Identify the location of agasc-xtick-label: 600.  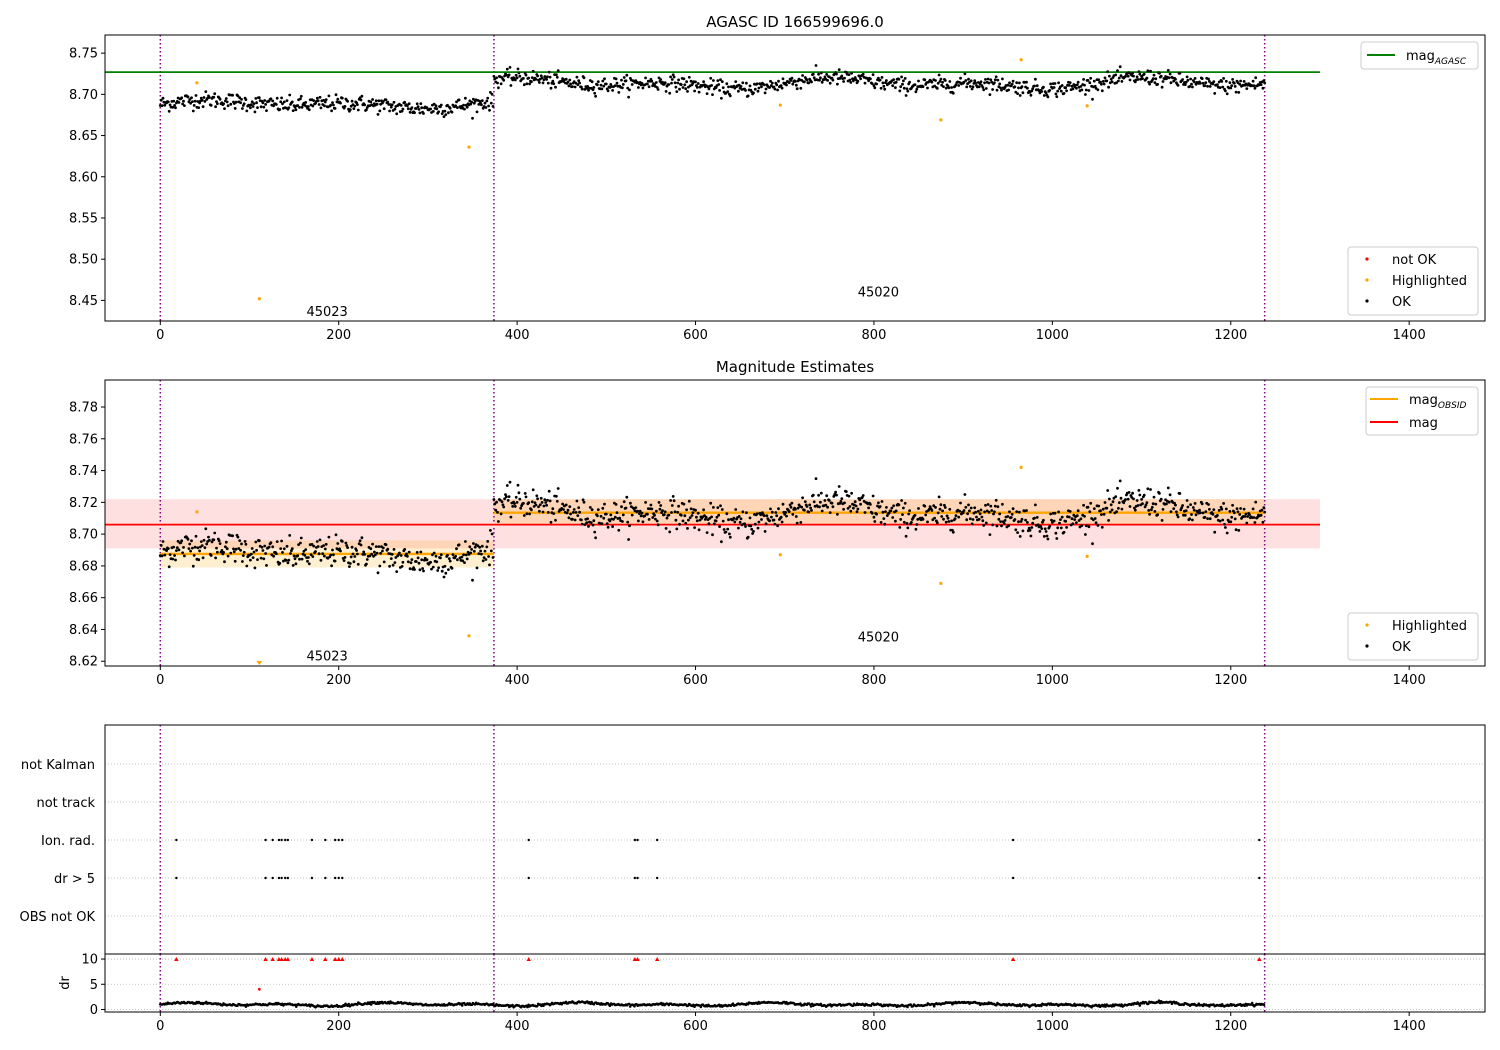
(695, 335).